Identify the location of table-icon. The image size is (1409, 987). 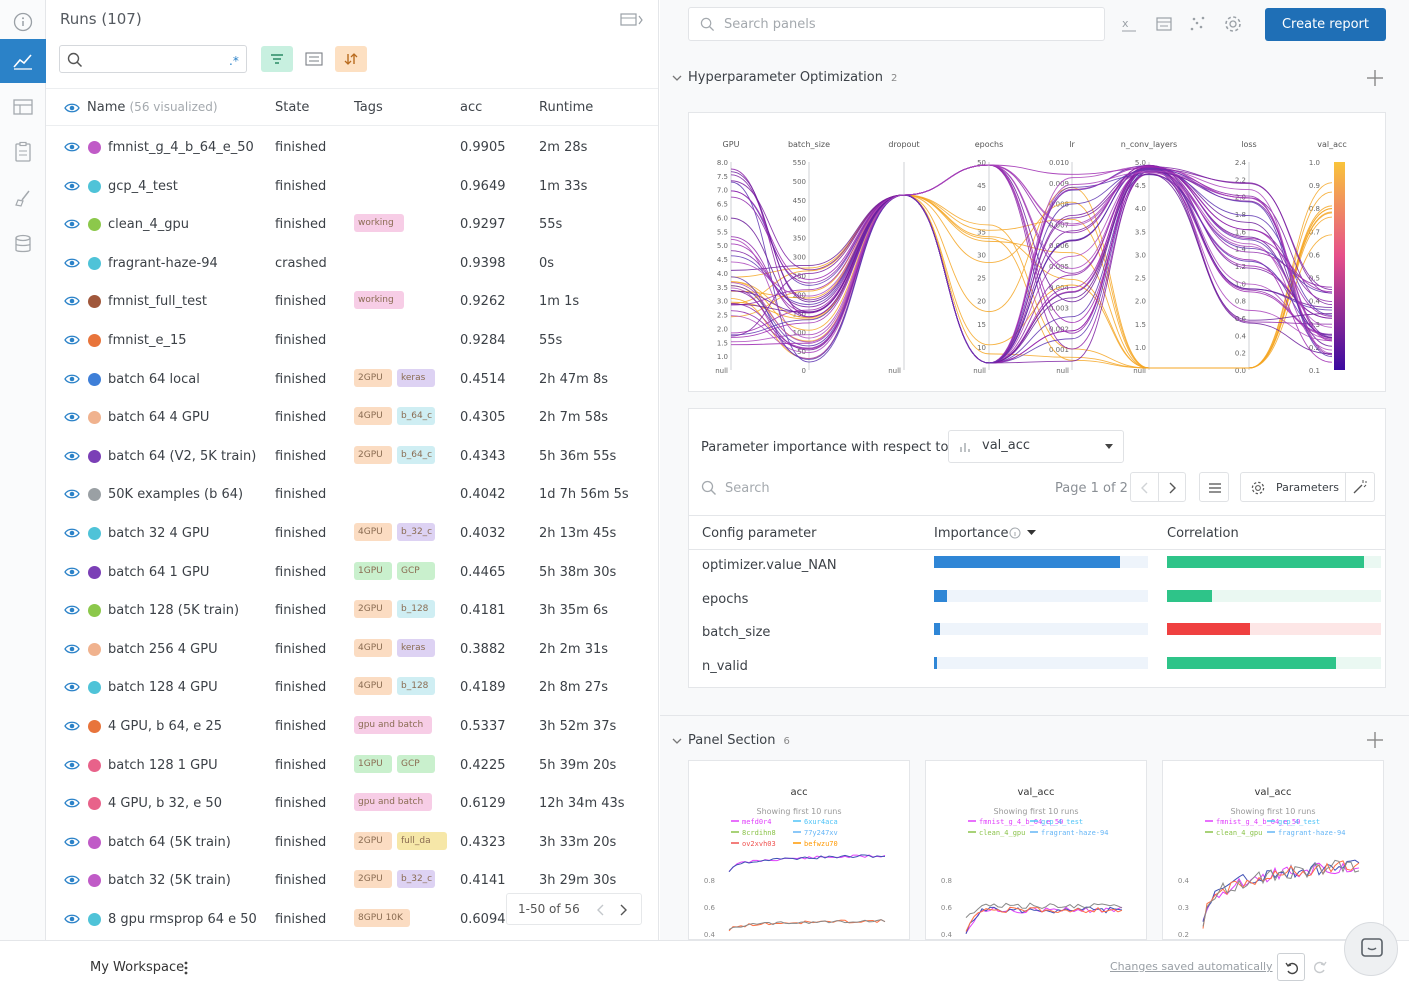
(23, 107).